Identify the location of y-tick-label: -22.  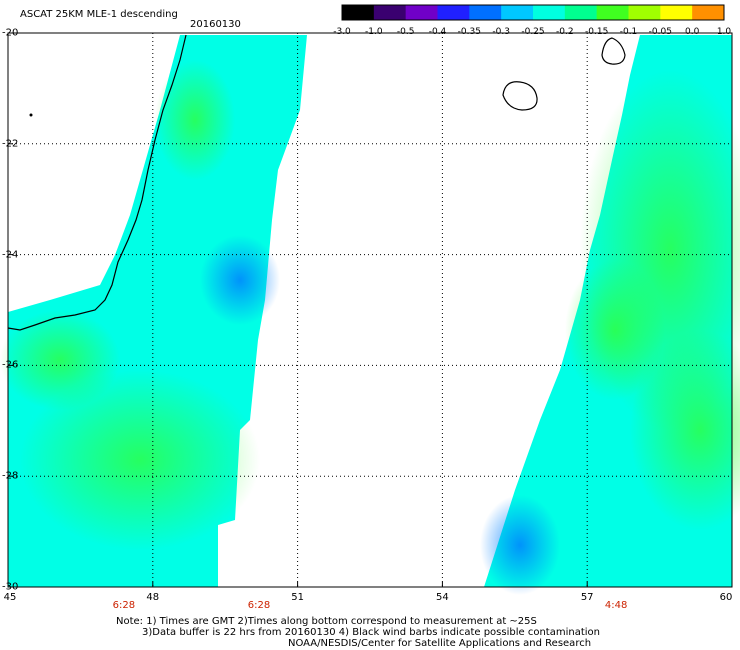
(10, 144).